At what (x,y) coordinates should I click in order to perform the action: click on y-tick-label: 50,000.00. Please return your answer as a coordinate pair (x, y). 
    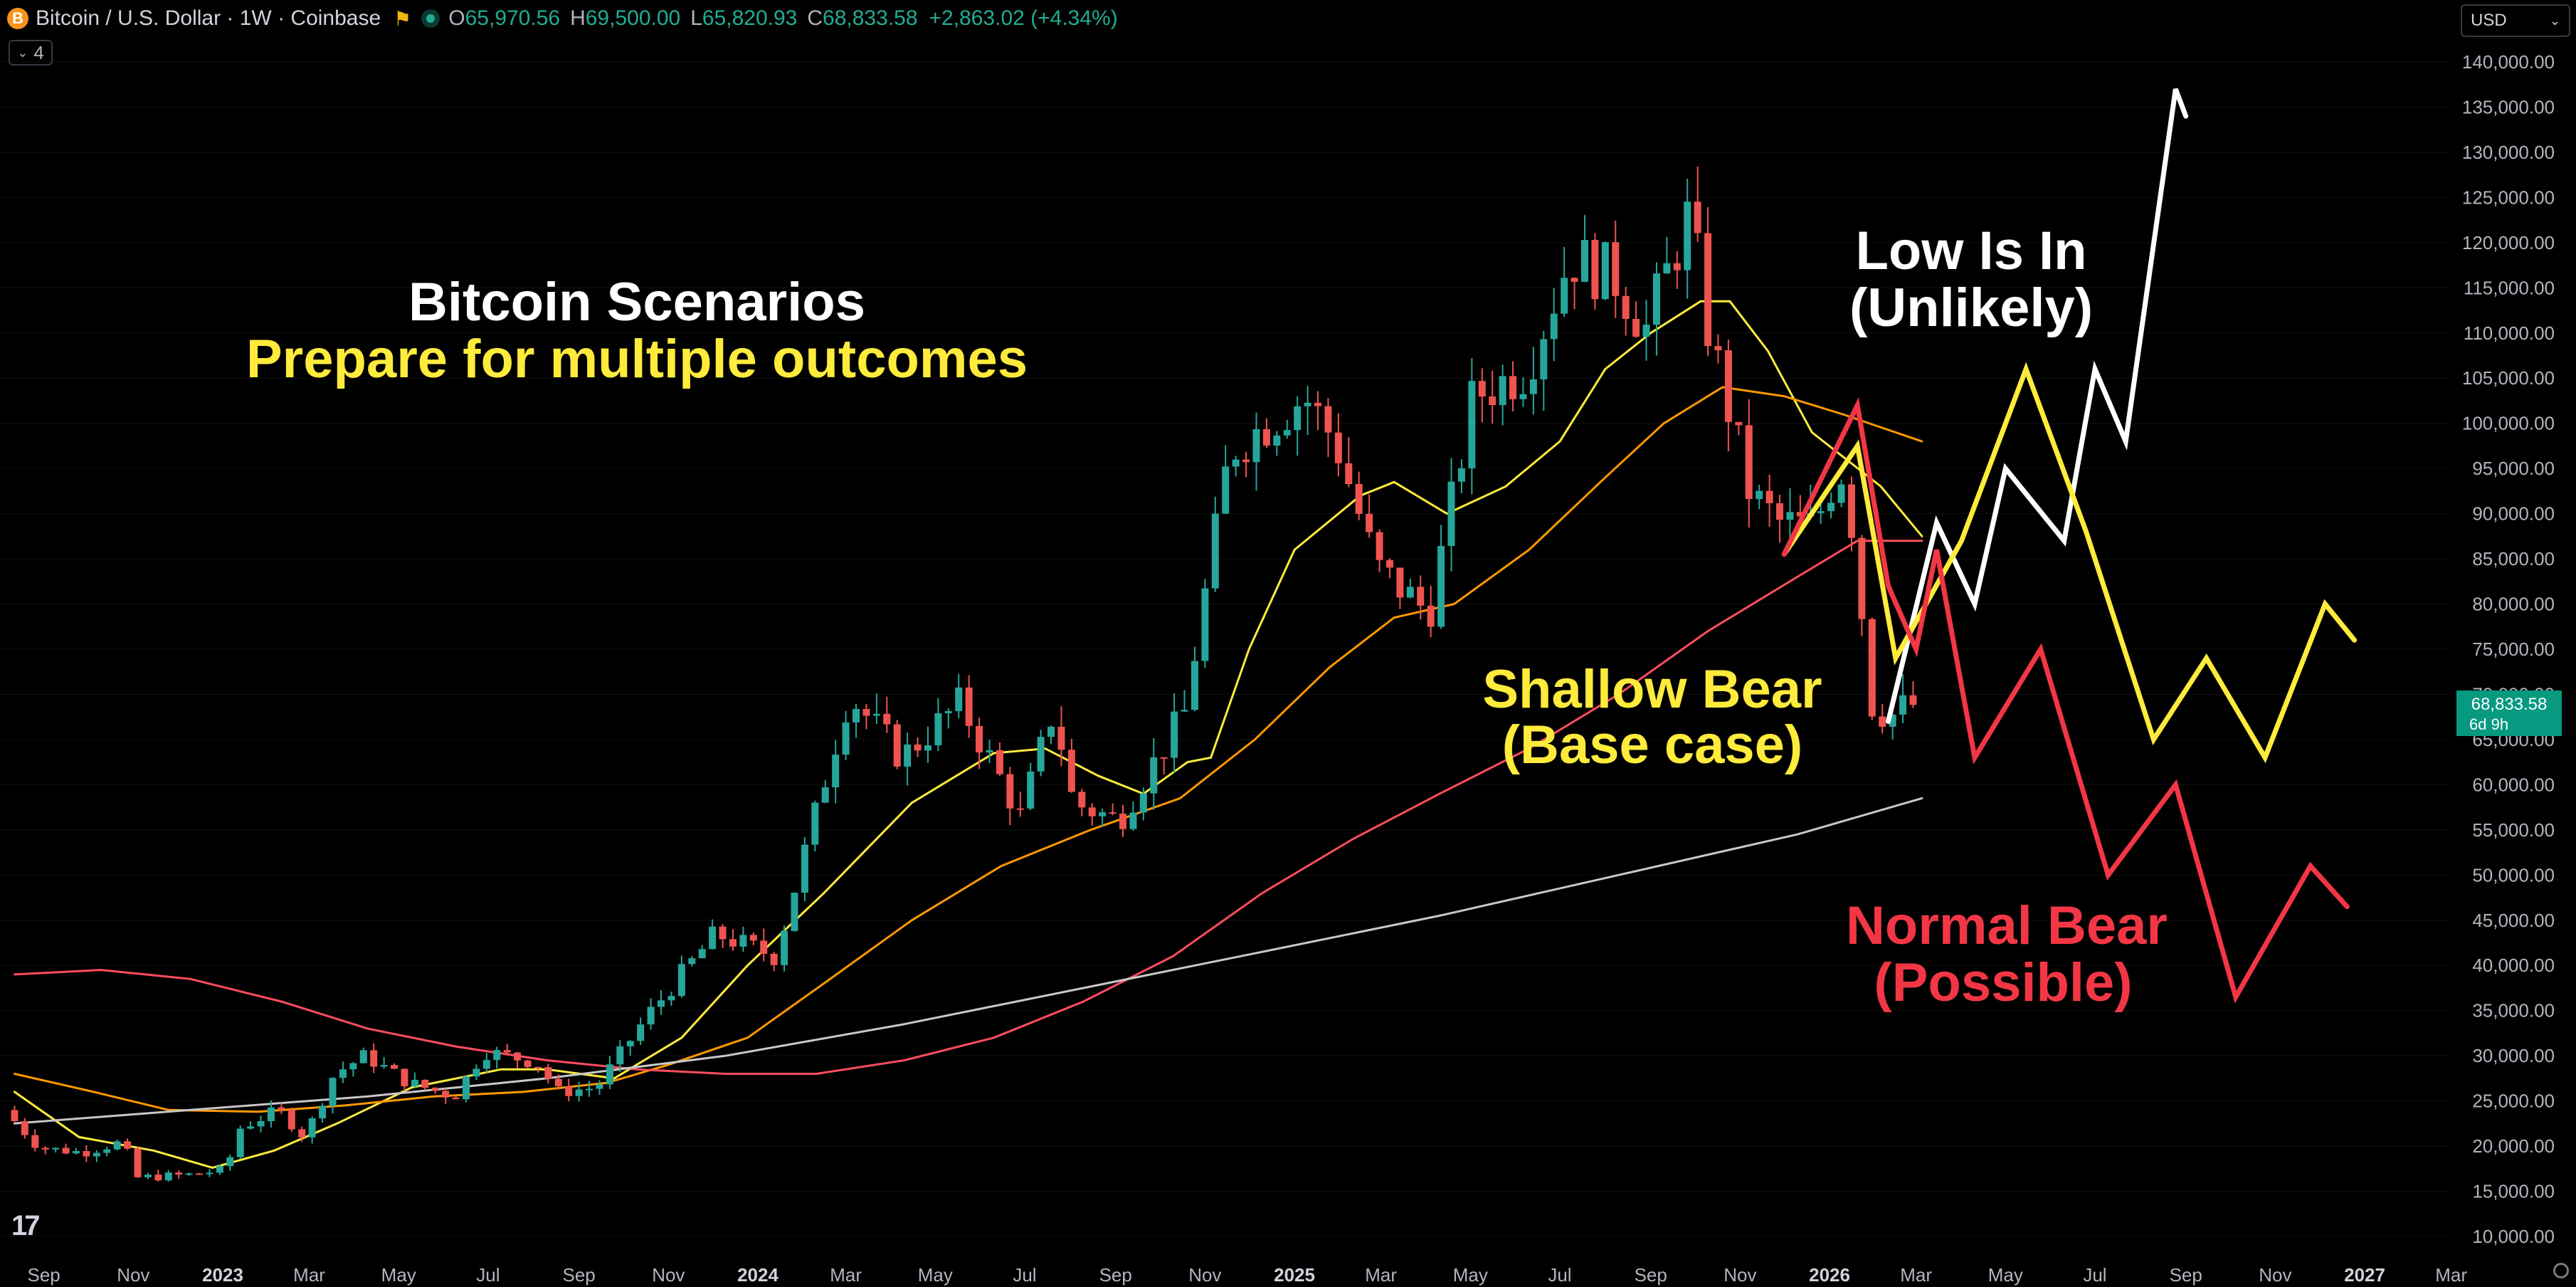
    Looking at the image, I should click on (2513, 875).